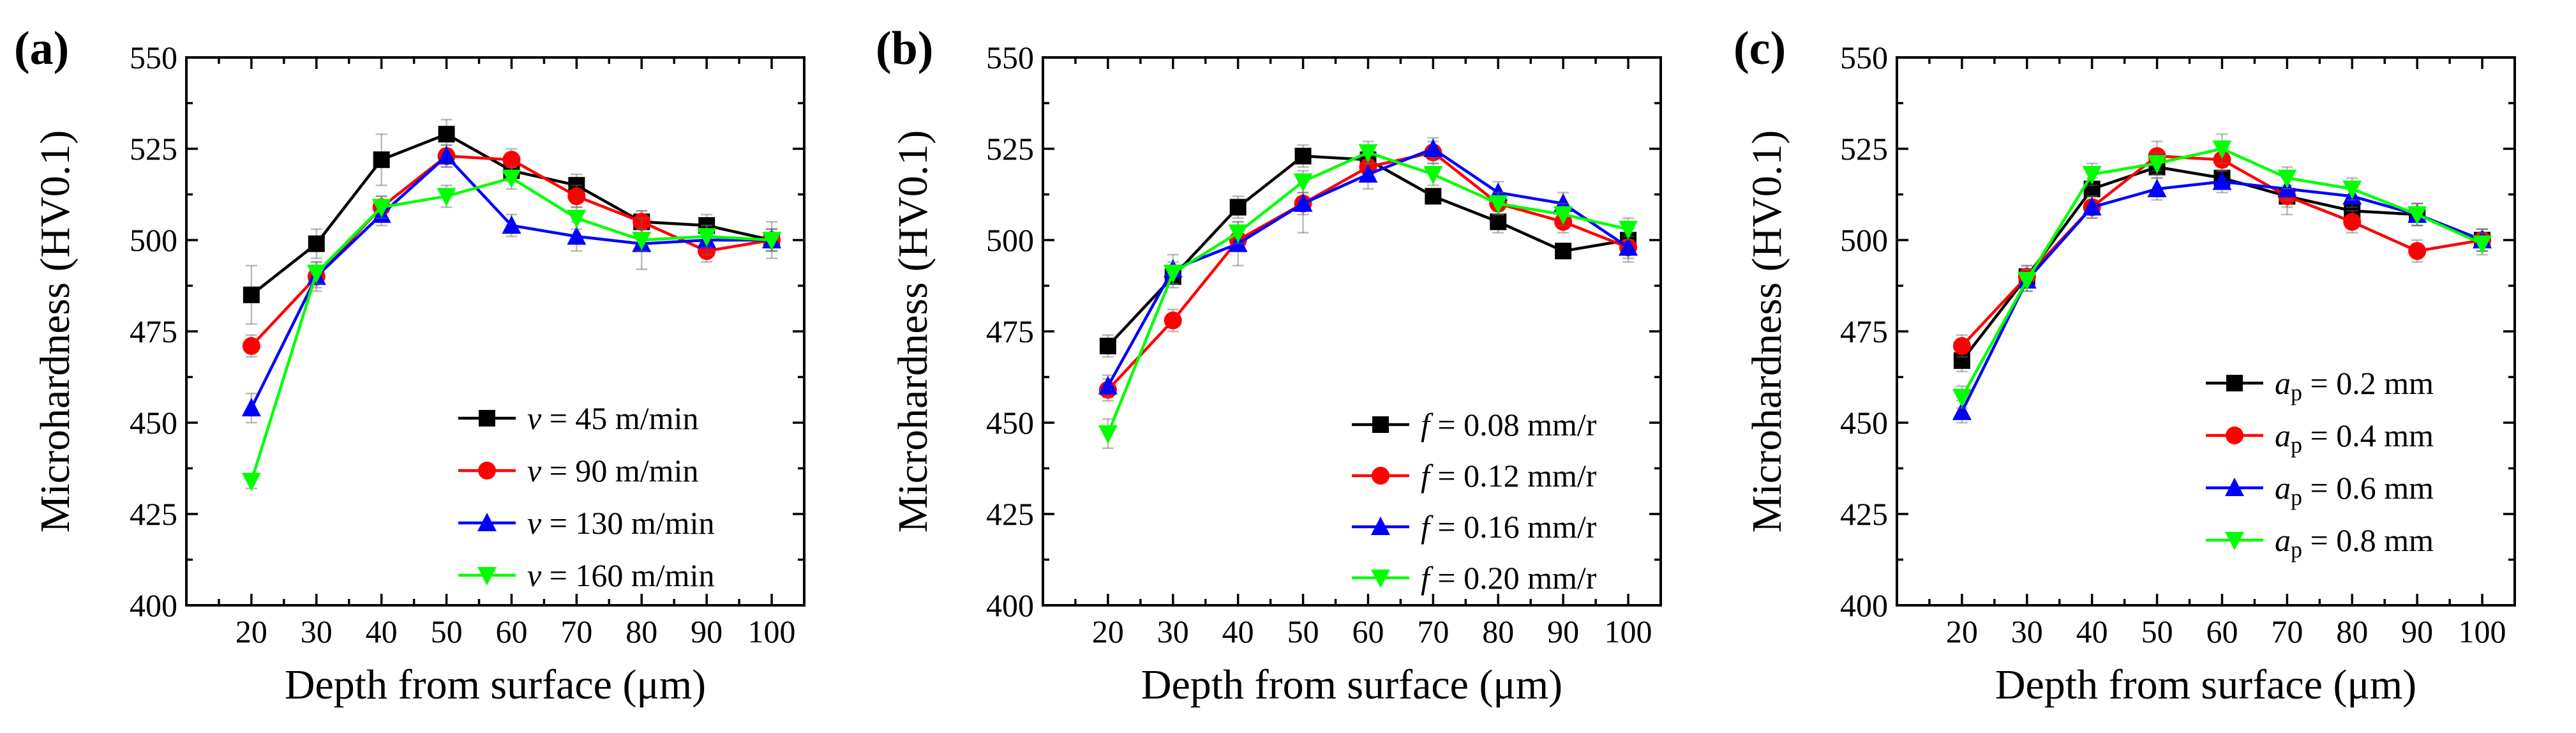 This screenshot has width=2576, height=733. Describe the element at coordinates (627, 523) in the screenshot. I see `legend-value: = 130 m/min` at that location.